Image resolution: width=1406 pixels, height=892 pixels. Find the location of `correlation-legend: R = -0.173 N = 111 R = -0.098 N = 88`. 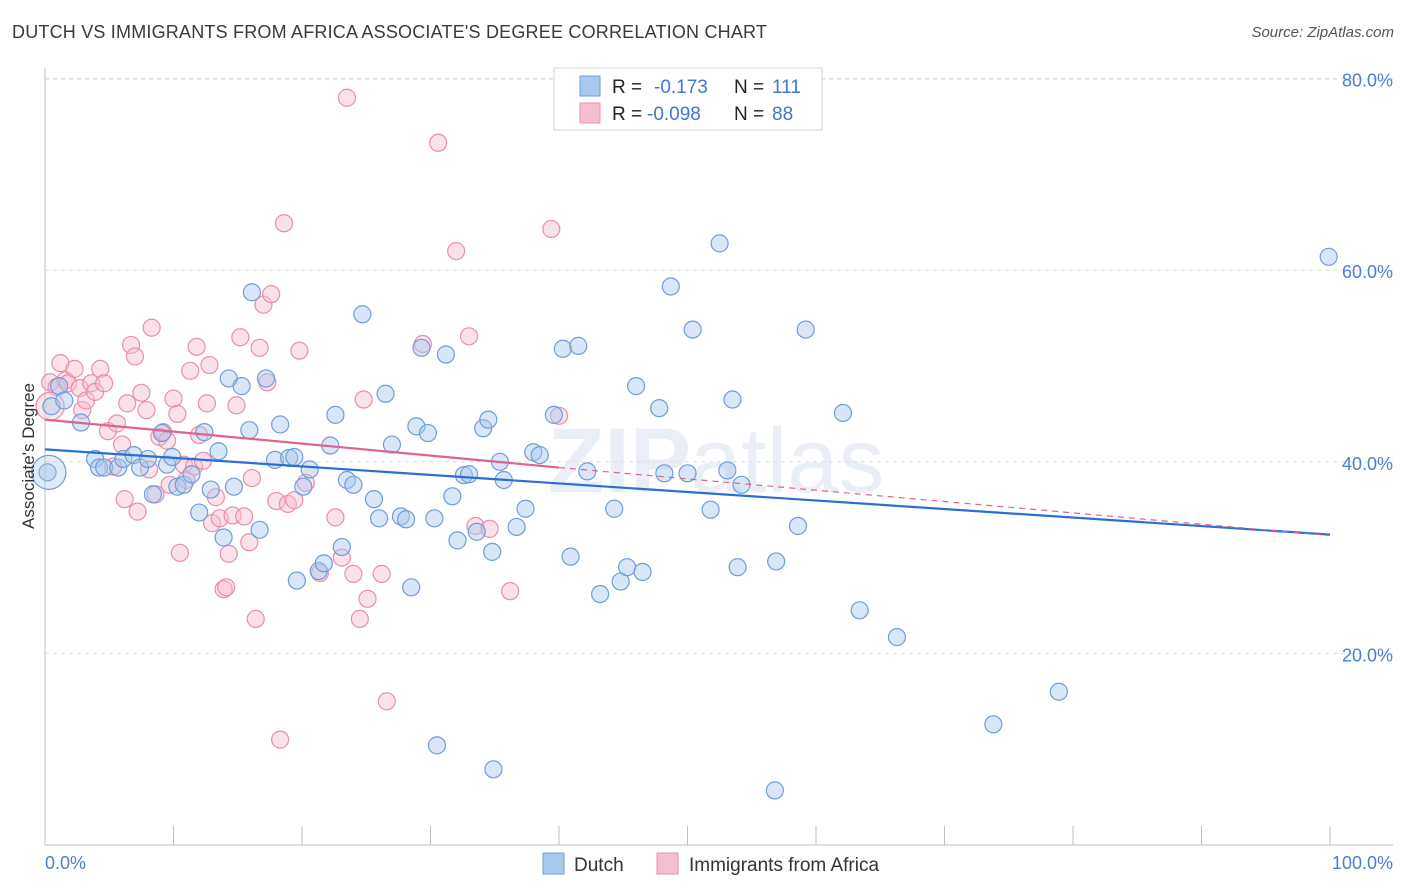

correlation-legend: R = -0.173 N = 111 R = -0.098 N = 88 is located at coordinates (688, 99).